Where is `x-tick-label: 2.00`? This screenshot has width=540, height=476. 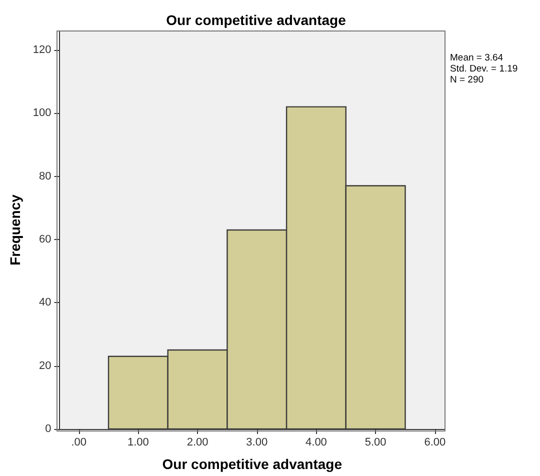
x-tick-label: 2.00 is located at coordinates (197, 442).